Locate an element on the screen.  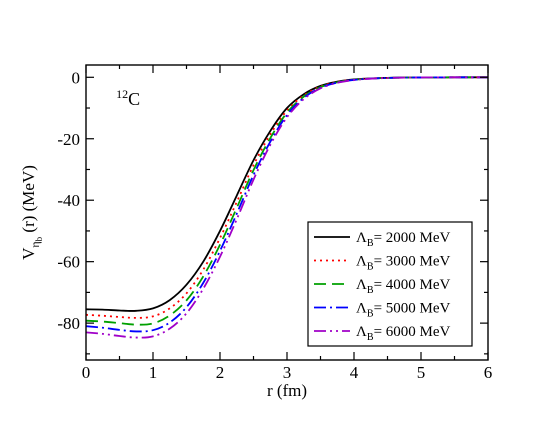
legend-label-rest: = 6000 MeV is located at coordinates (412, 332).